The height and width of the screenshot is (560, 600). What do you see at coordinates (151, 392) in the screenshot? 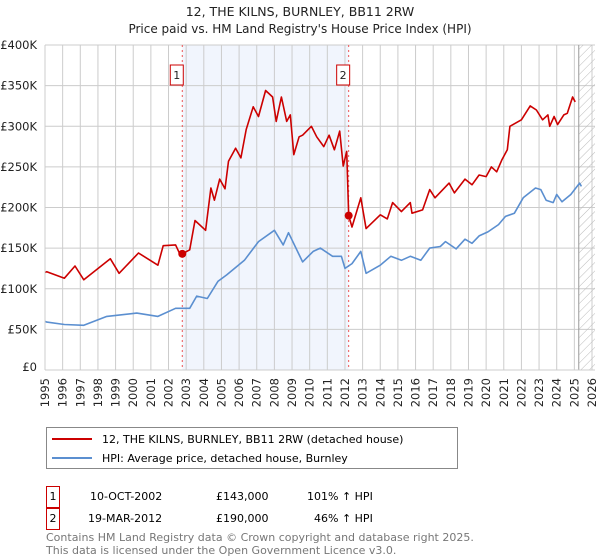
I see `x-tick-label: 2001` at bounding box center [151, 392].